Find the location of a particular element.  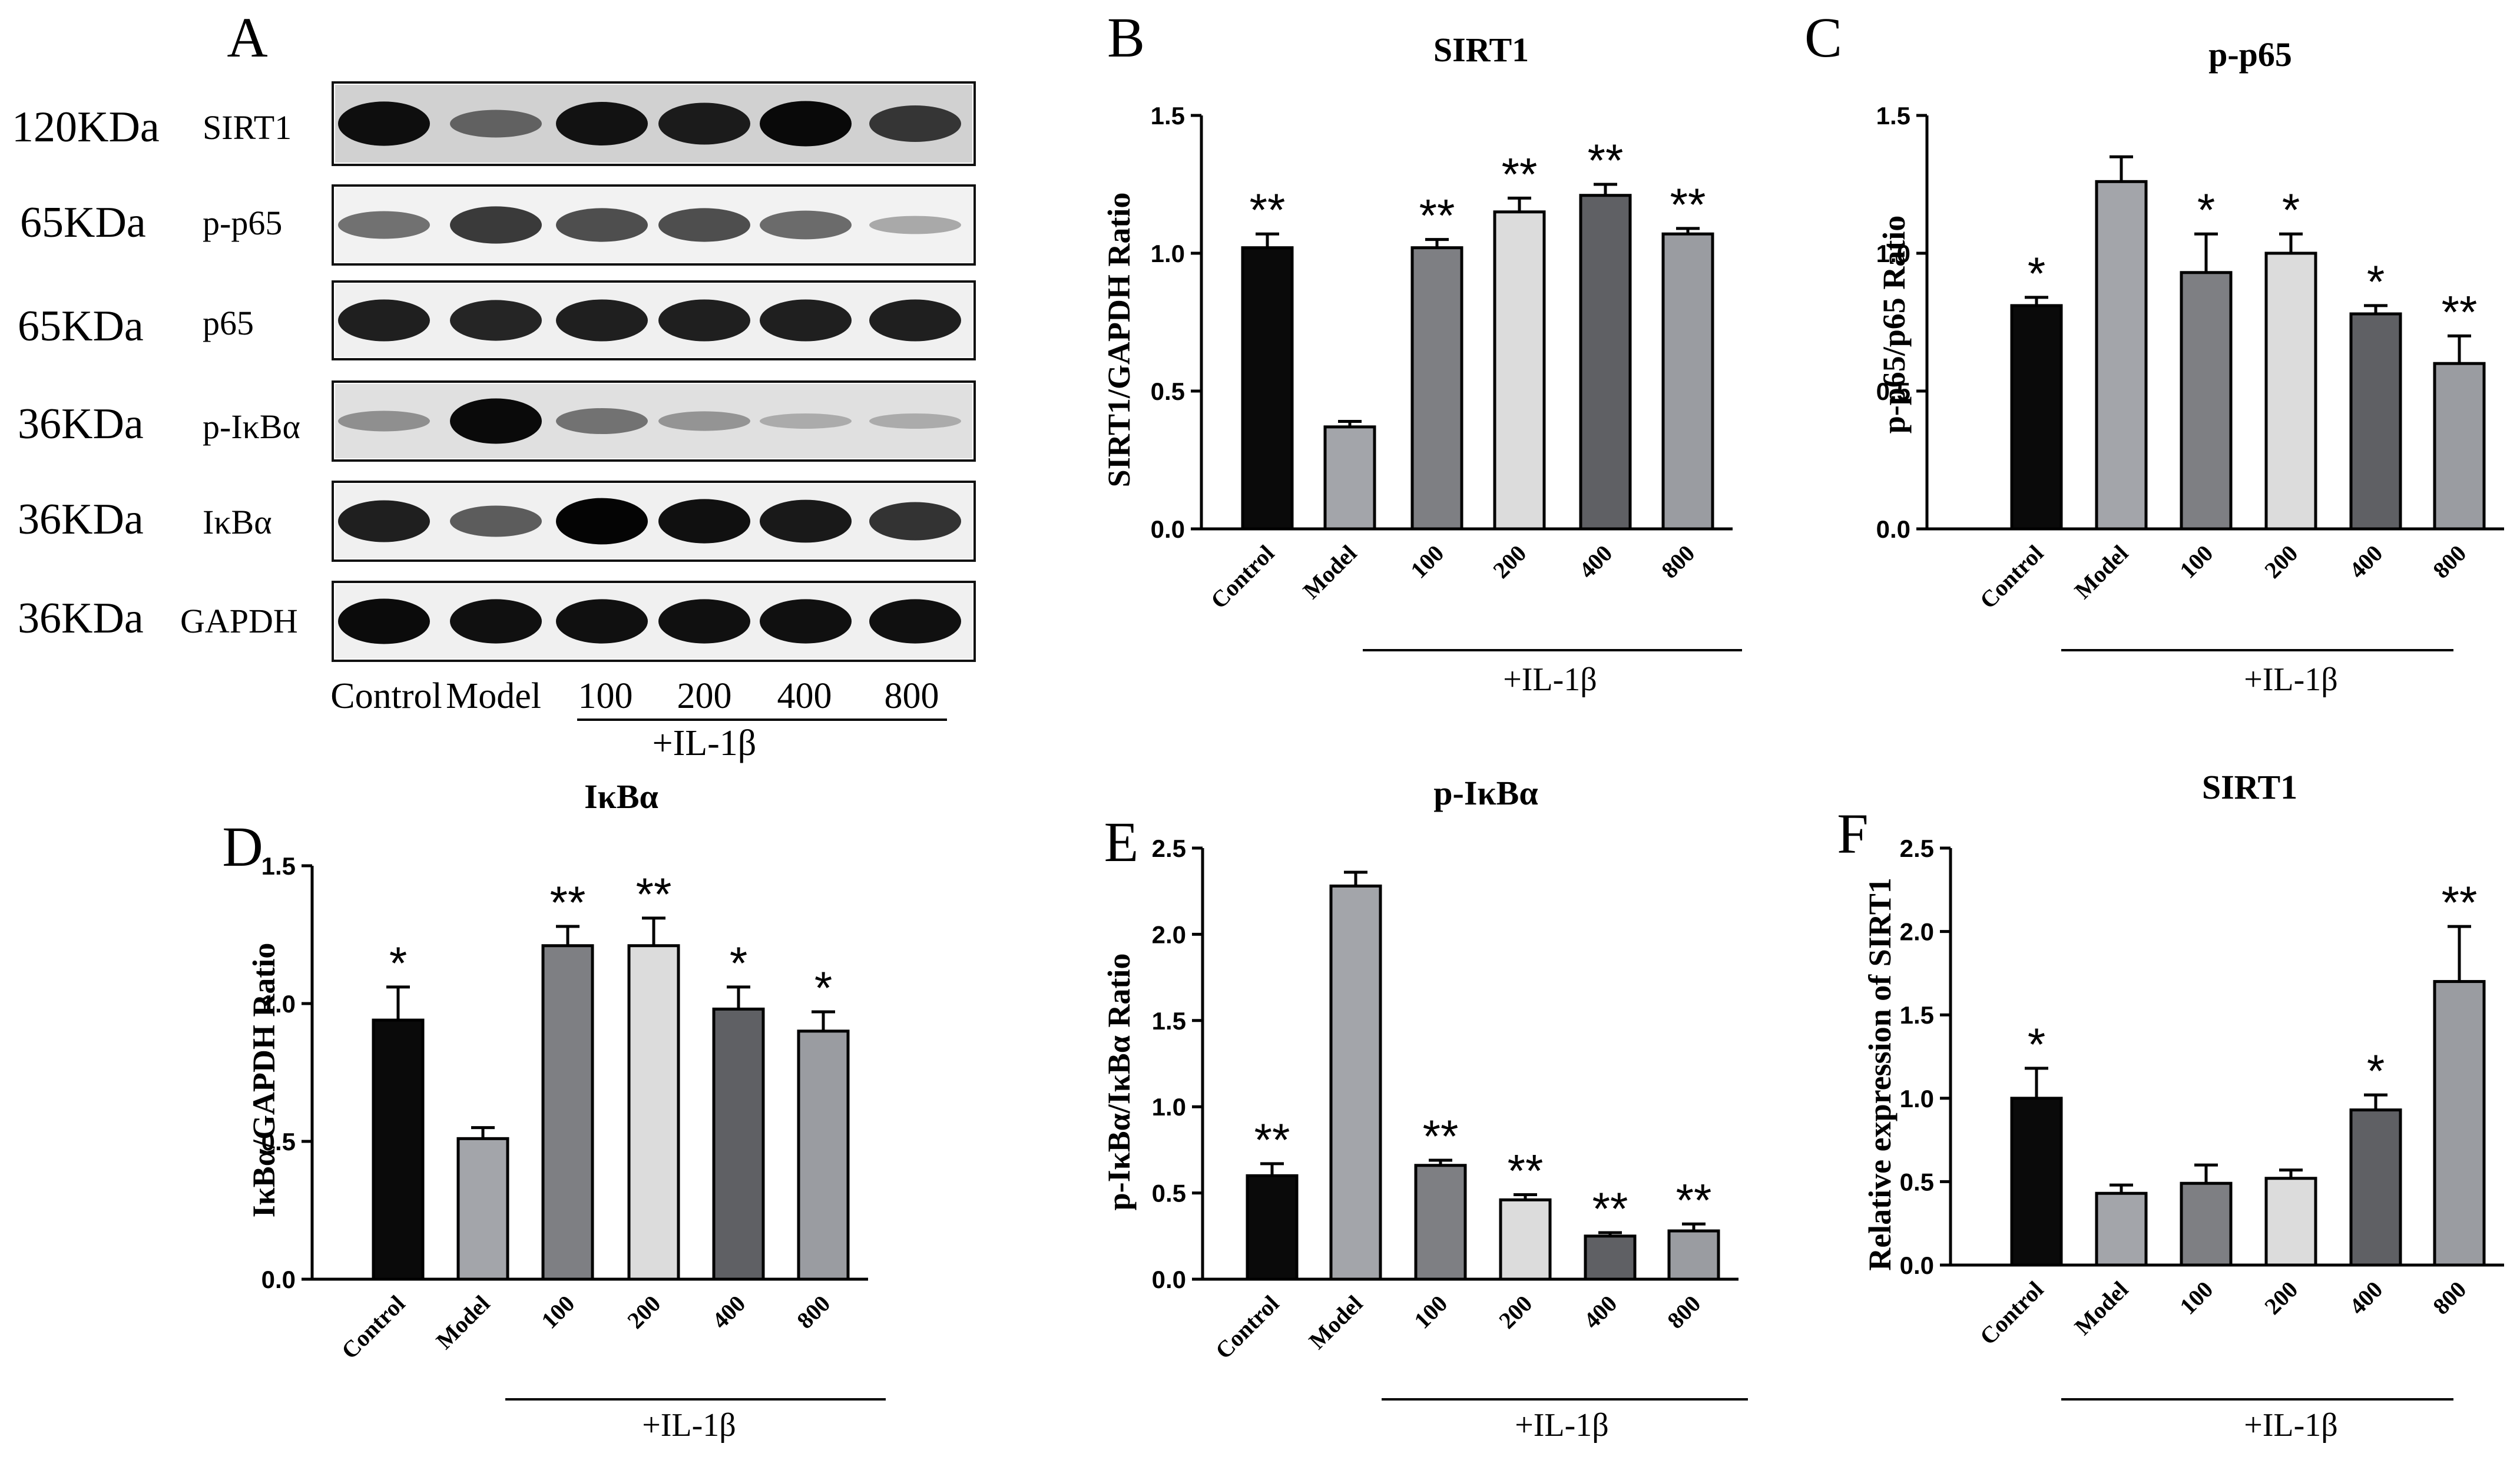

blot-size-label: 120KDa is located at coordinates (86, 127).